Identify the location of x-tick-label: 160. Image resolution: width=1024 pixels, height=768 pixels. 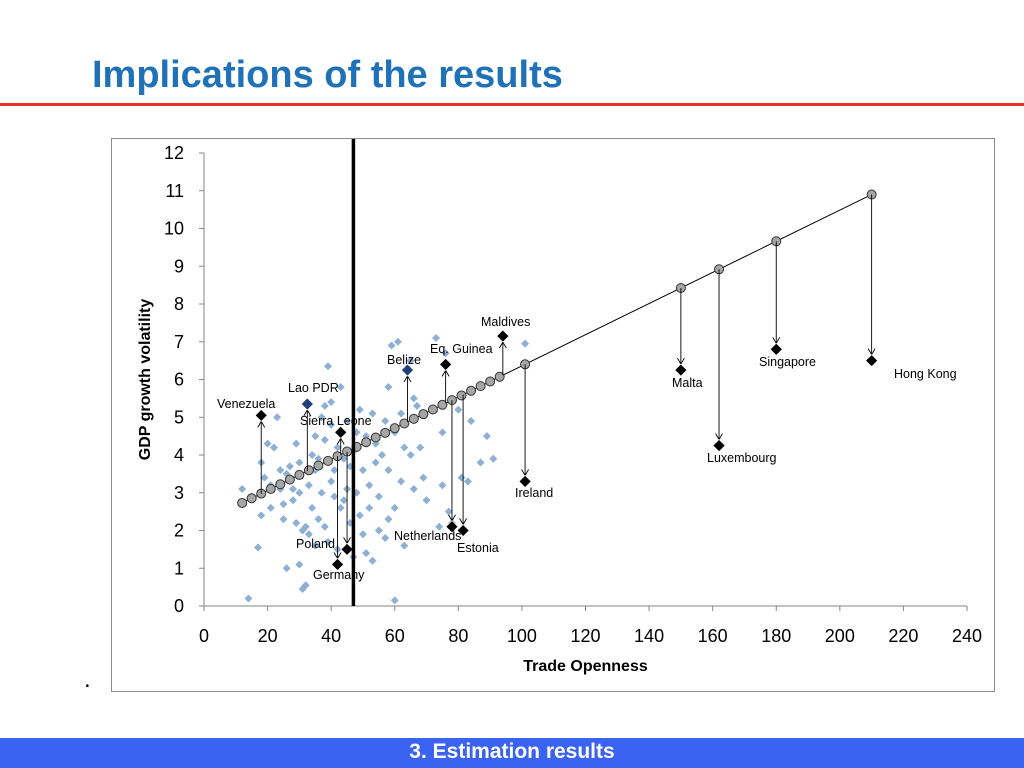
(713, 636).